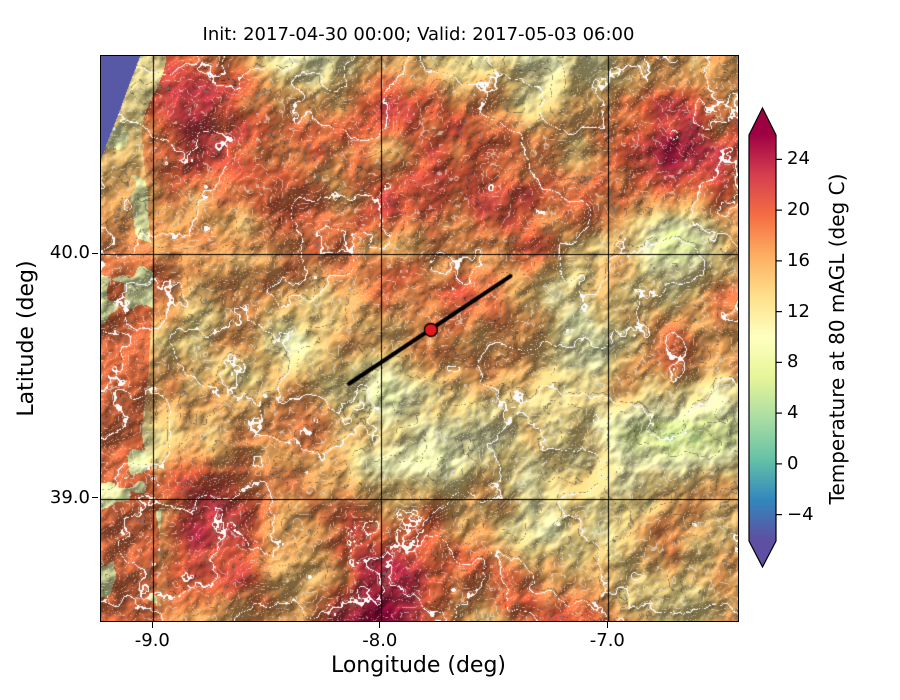 This screenshot has width=900, height=700. What do you see at coordinates (798, 311) in the screenshot?
I see `colorbar-tick-label: 12` at bounding box center [798, 311].